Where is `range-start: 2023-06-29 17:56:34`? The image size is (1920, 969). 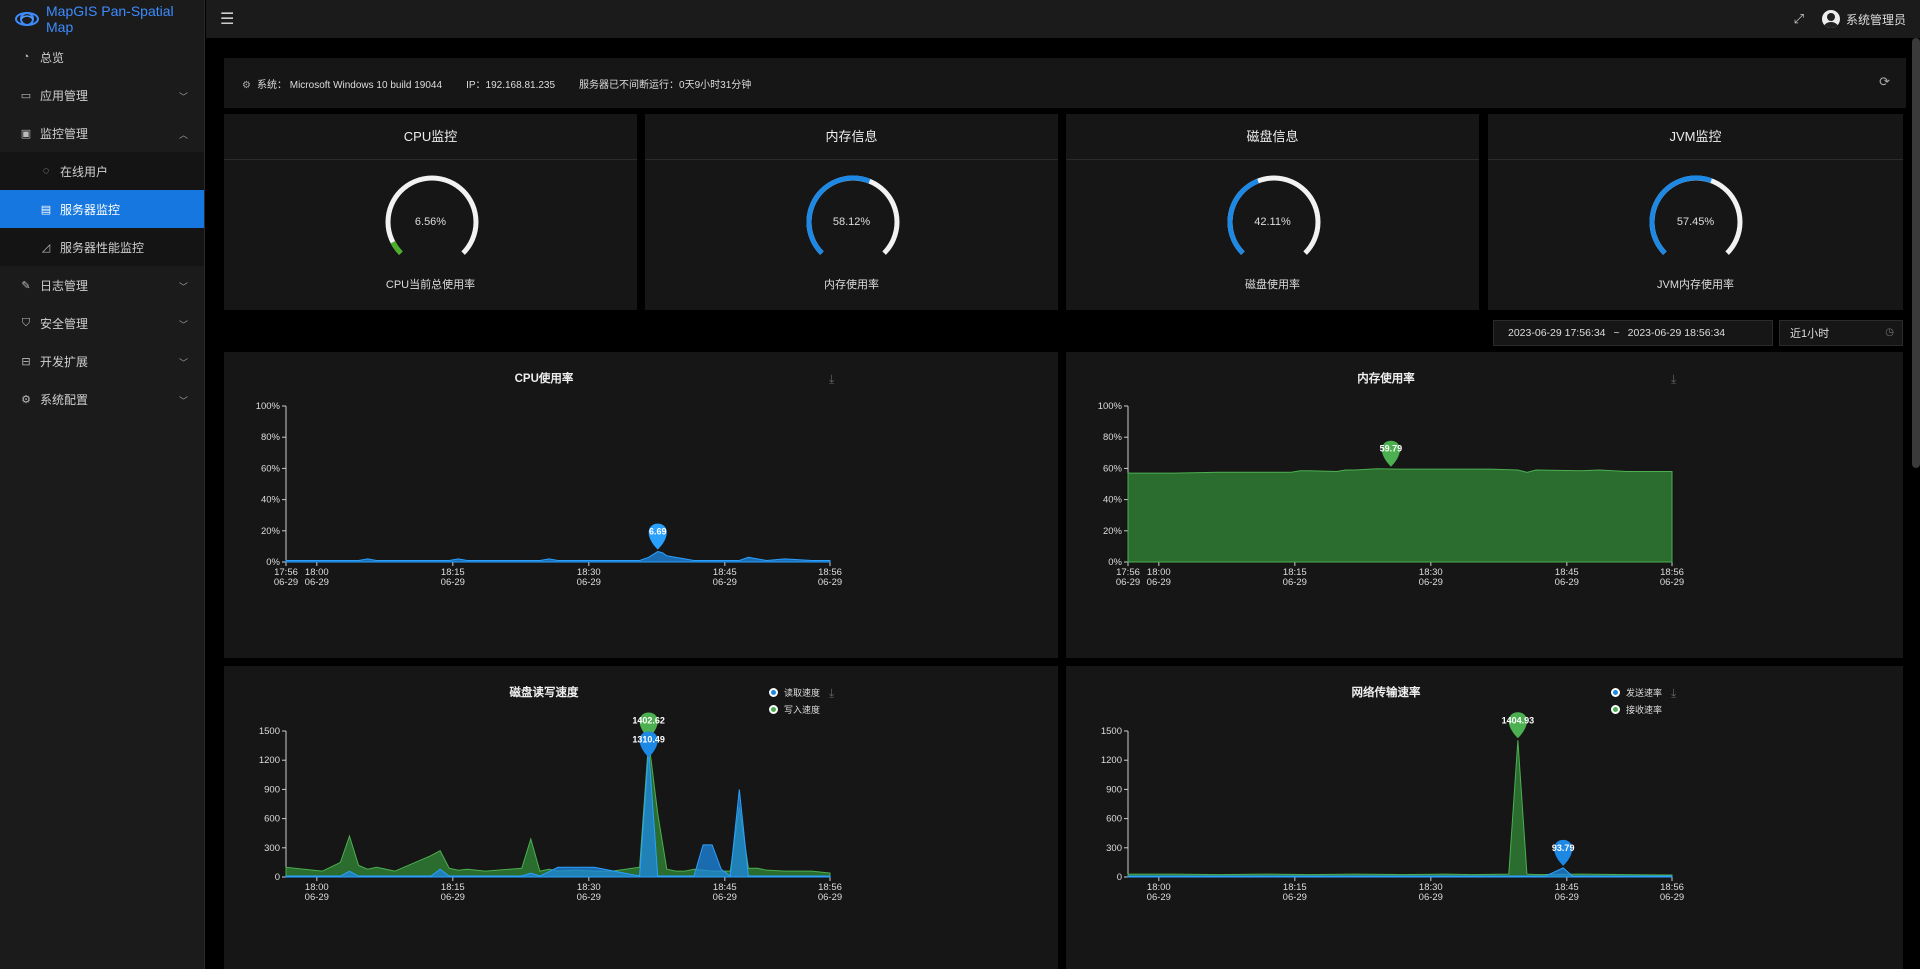 range-start: 2023-06-29 17:56:34 is located at coordinates (1557, 333).